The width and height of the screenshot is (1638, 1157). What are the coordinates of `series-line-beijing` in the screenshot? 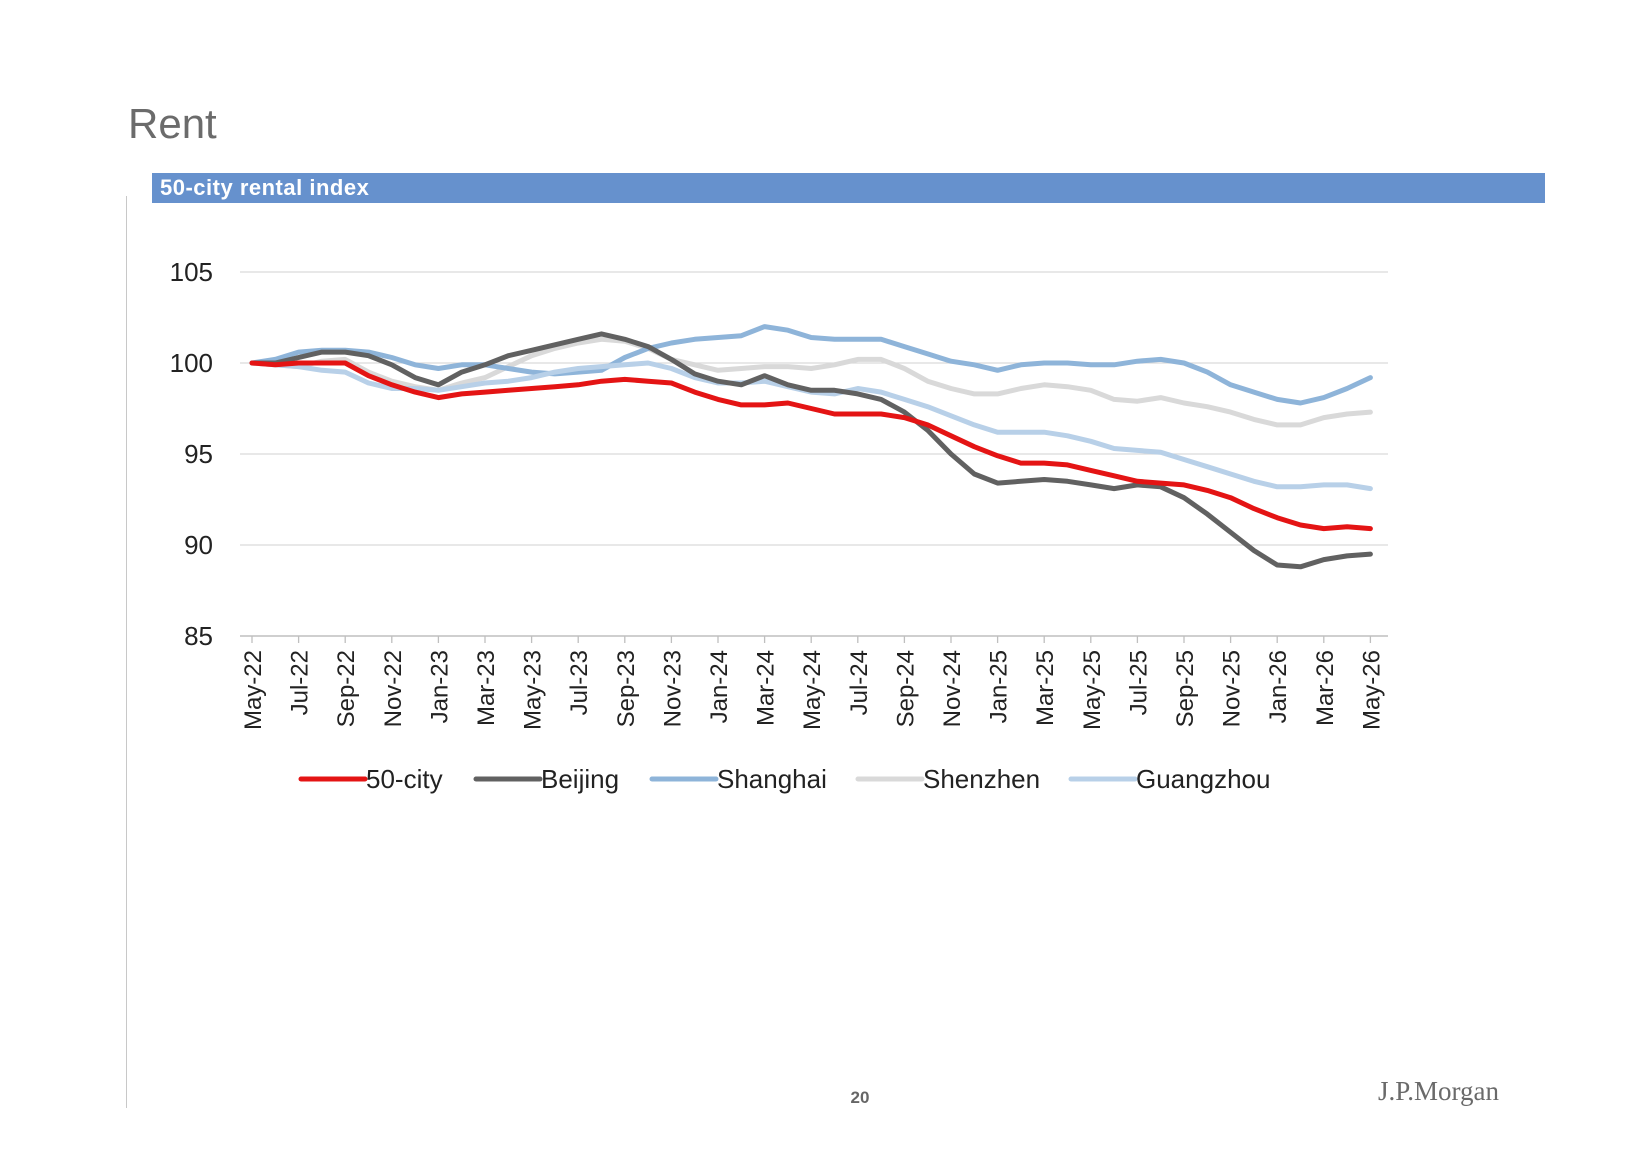 It's located at (811, 450).